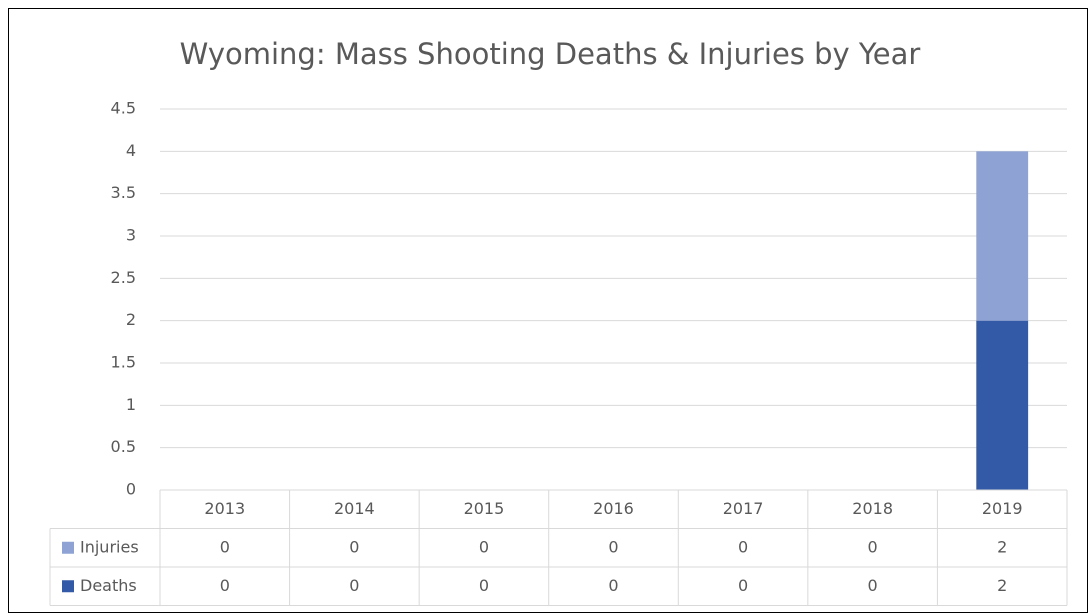 Image resolution: width=1089 pixels, height=615 pixels. I want to click on x-tick-label: 2015, so click(484, 508).